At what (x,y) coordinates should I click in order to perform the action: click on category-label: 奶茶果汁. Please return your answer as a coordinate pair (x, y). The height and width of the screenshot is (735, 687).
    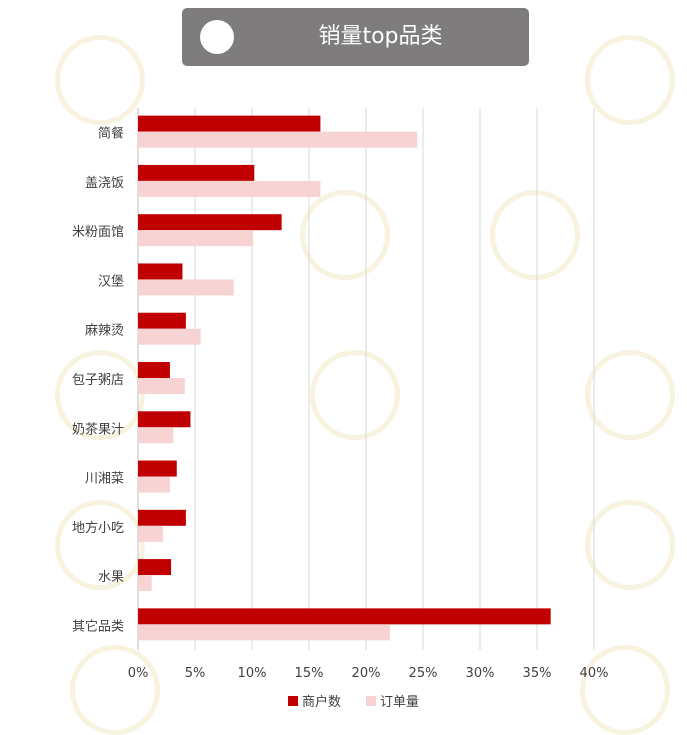
    Looking at the image, I should click on (98, 429).